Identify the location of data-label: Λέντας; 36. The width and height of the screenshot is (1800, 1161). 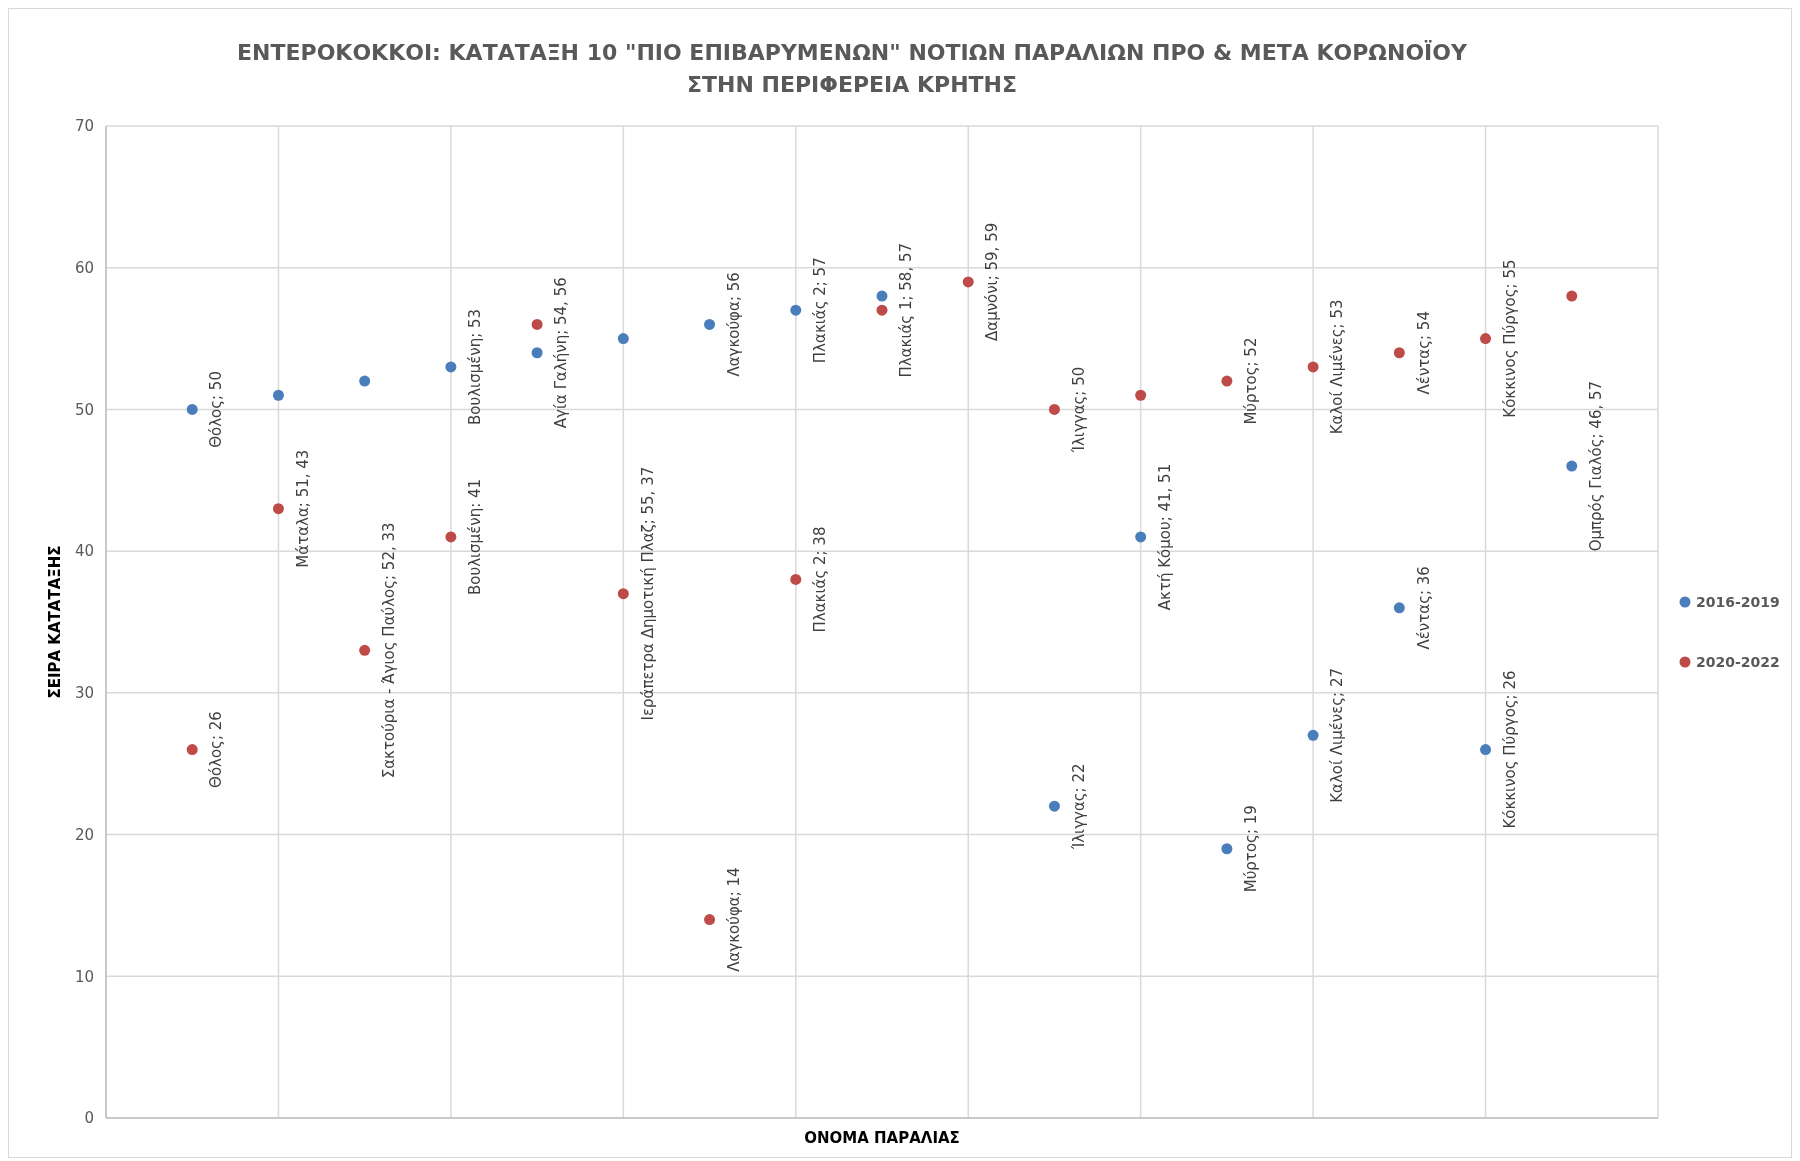
(1423, 608).